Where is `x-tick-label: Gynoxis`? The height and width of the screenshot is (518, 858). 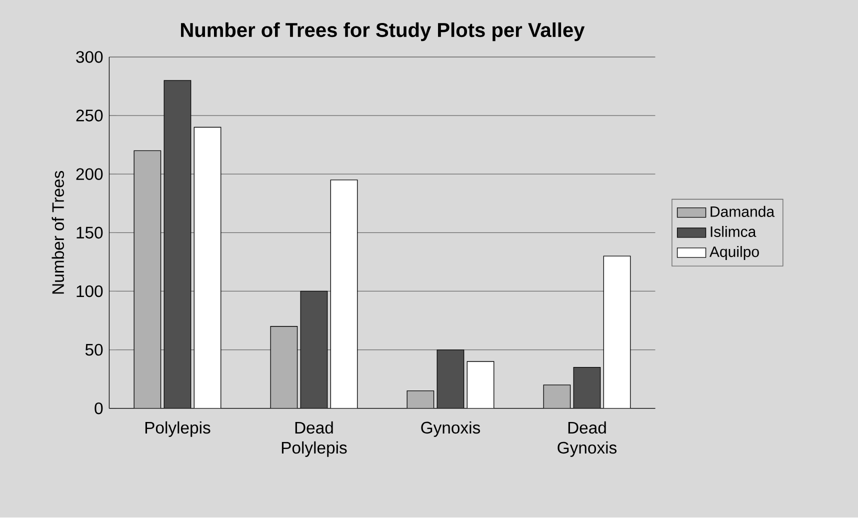
x-tick-label: Gynoxis is located at coordinates (450, 430).